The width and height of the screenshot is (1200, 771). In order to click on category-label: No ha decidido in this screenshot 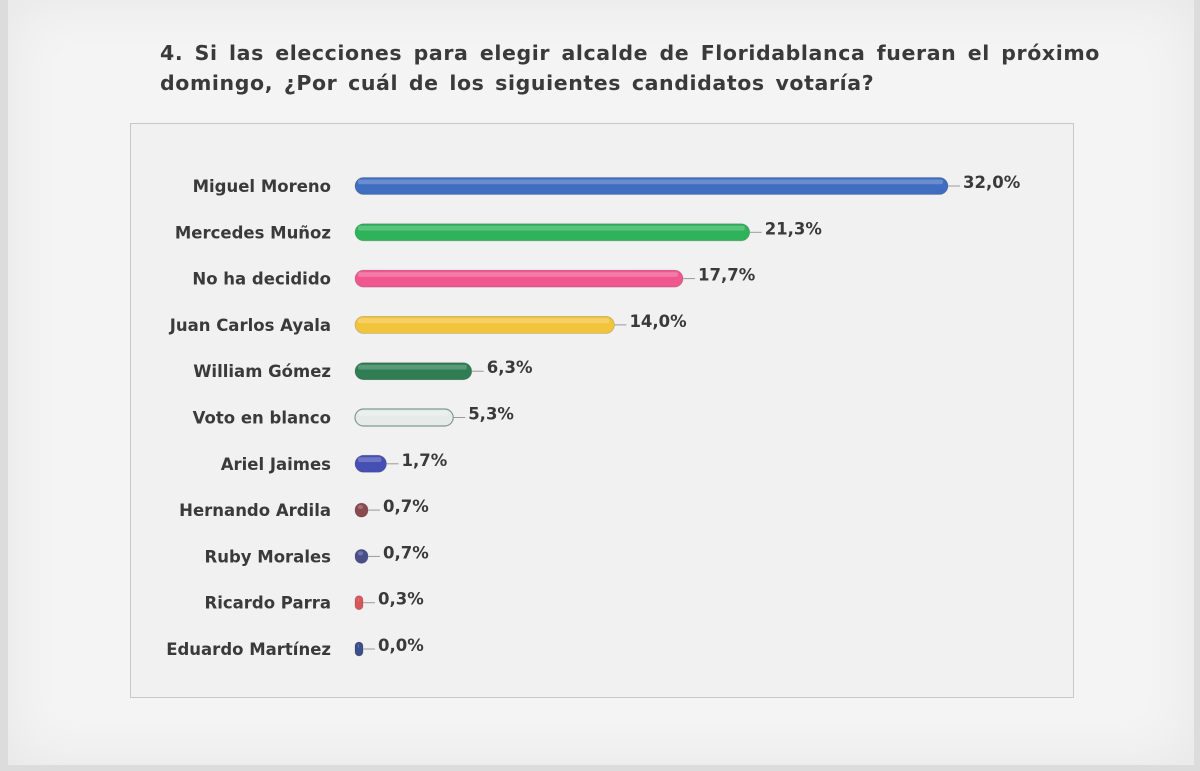, I will do `click(261, 279)`.